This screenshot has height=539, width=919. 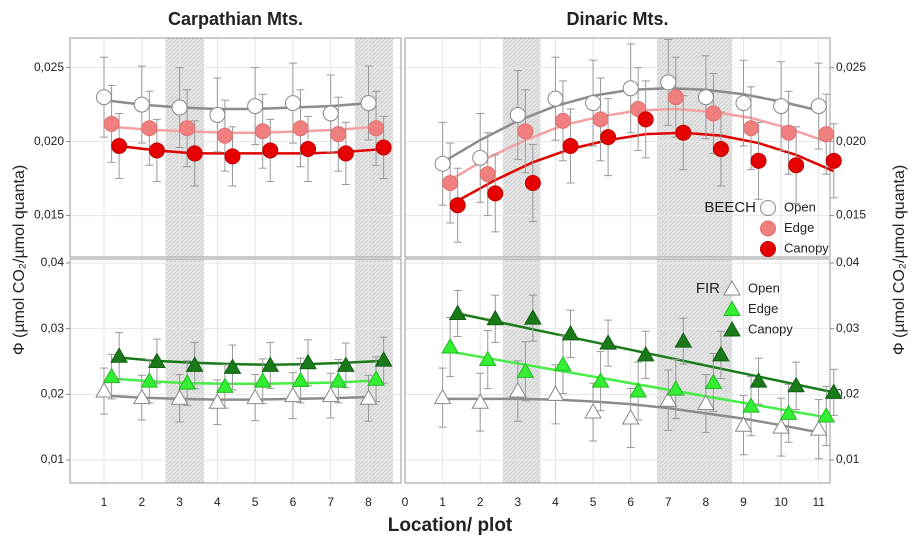 I want to click on x-tick-label: 3, so click(x=517, y=502).